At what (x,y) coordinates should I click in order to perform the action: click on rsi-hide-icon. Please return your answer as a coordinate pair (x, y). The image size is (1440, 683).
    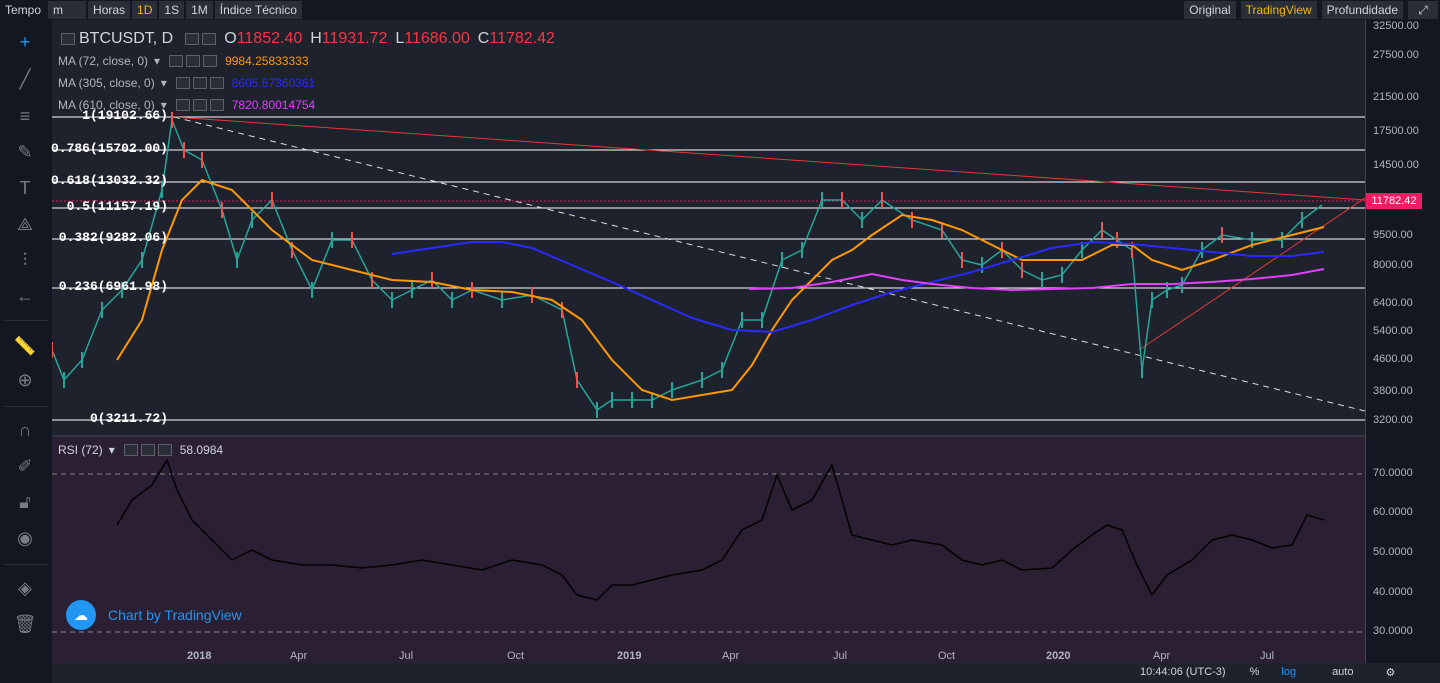
    Looking at the image, I should click on (147, 450).